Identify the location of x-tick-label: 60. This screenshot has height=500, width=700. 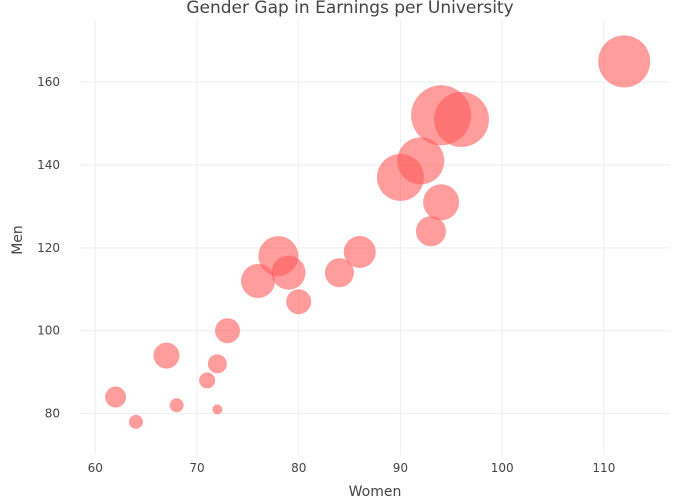
(95, 468).